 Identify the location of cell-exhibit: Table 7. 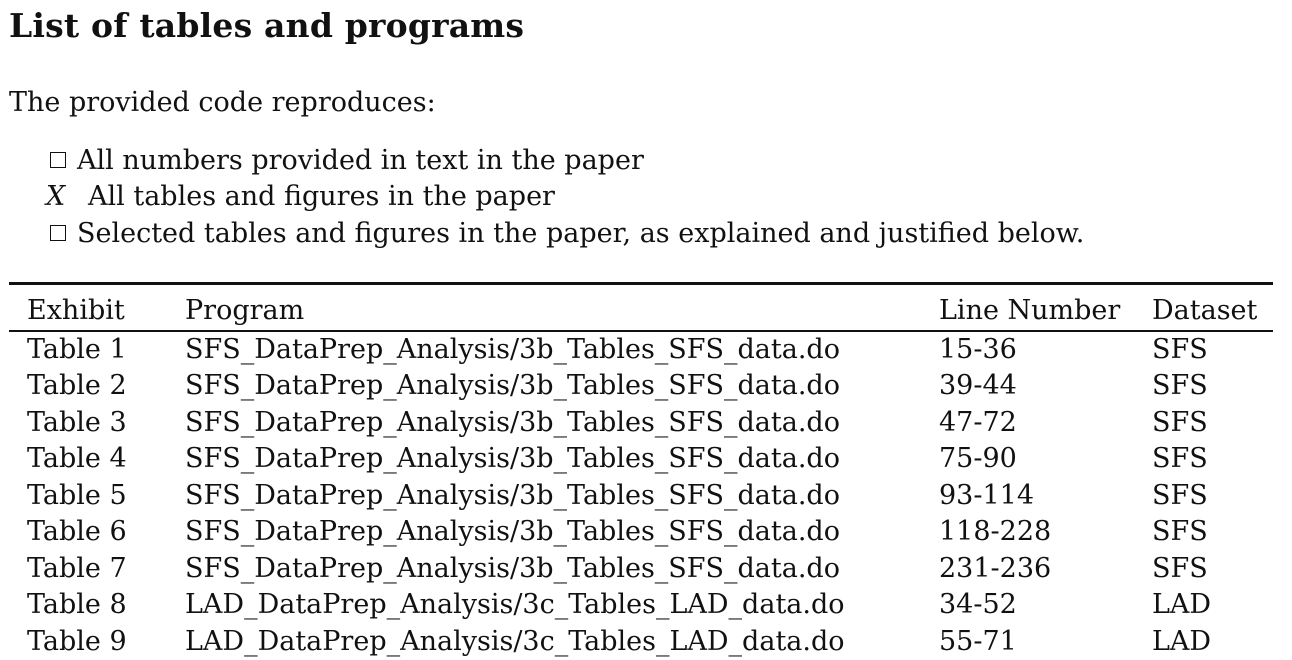
(77, 568).